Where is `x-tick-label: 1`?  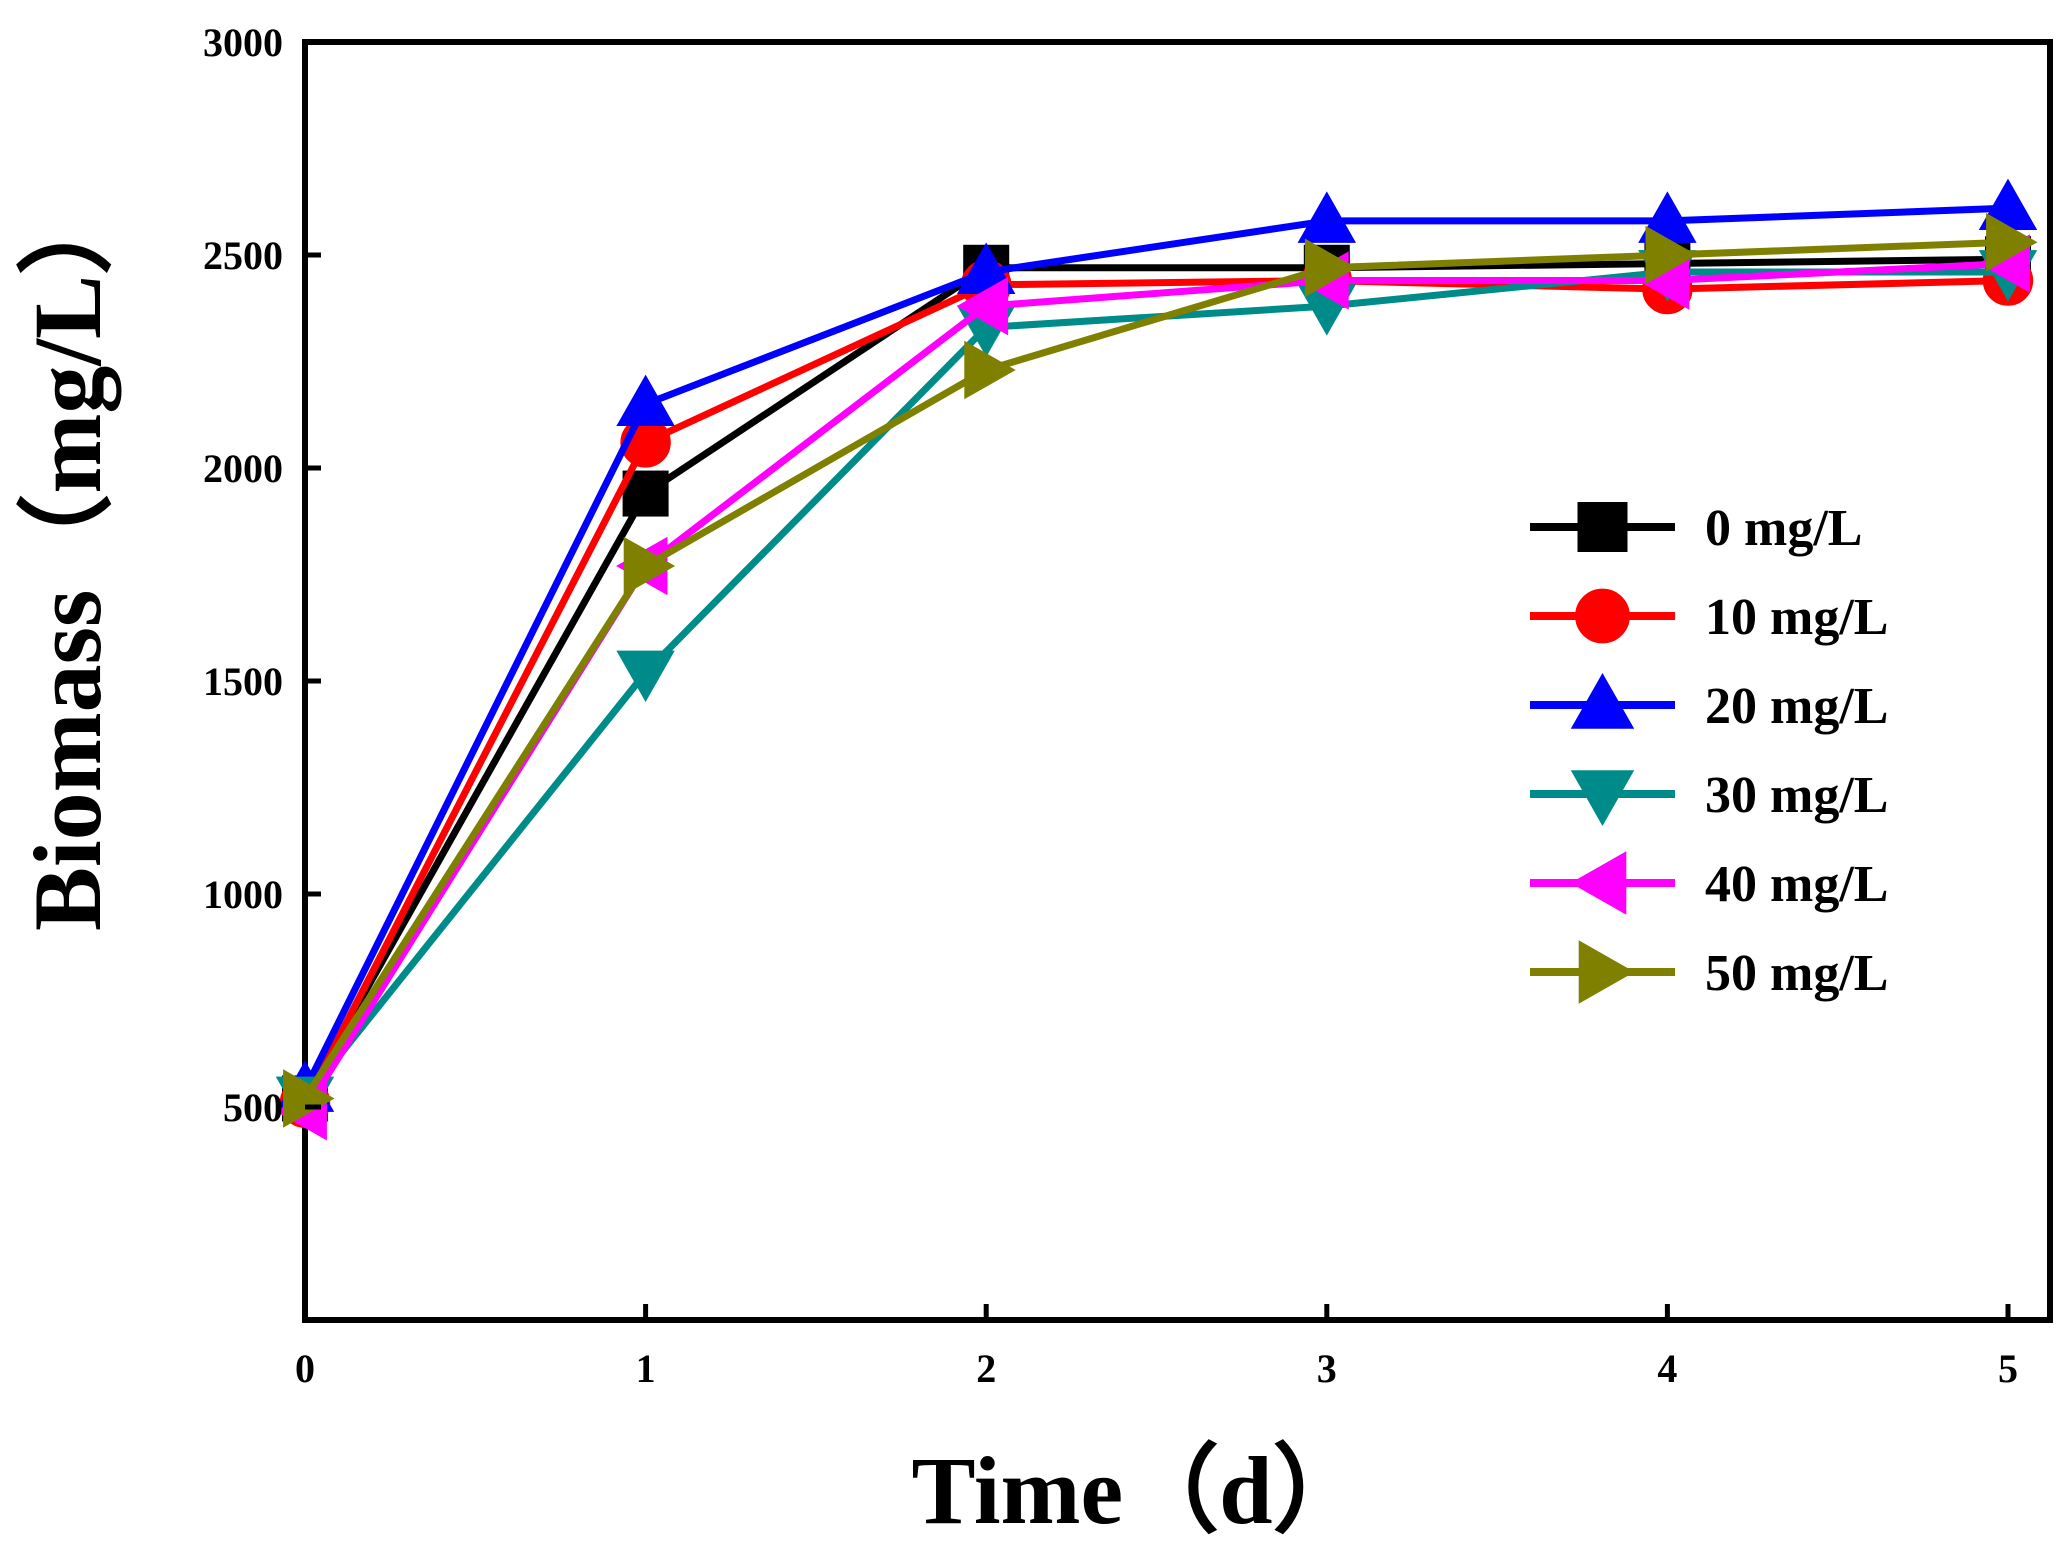 x-tick-label: 1 is located at coordinates (646, 1368).